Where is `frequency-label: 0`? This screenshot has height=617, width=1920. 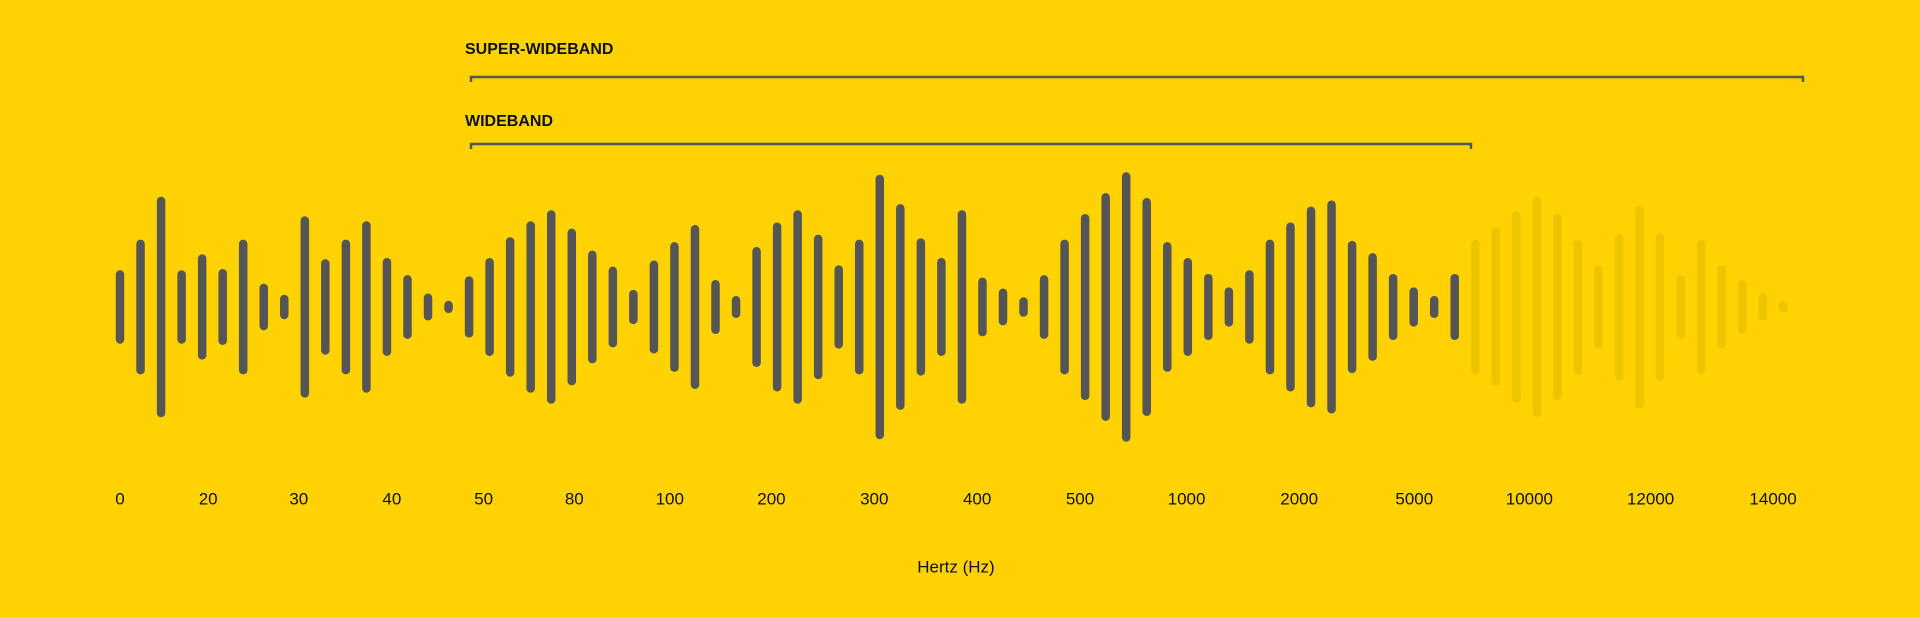 frequency-label: 0 is located at coordinates (119, 498).